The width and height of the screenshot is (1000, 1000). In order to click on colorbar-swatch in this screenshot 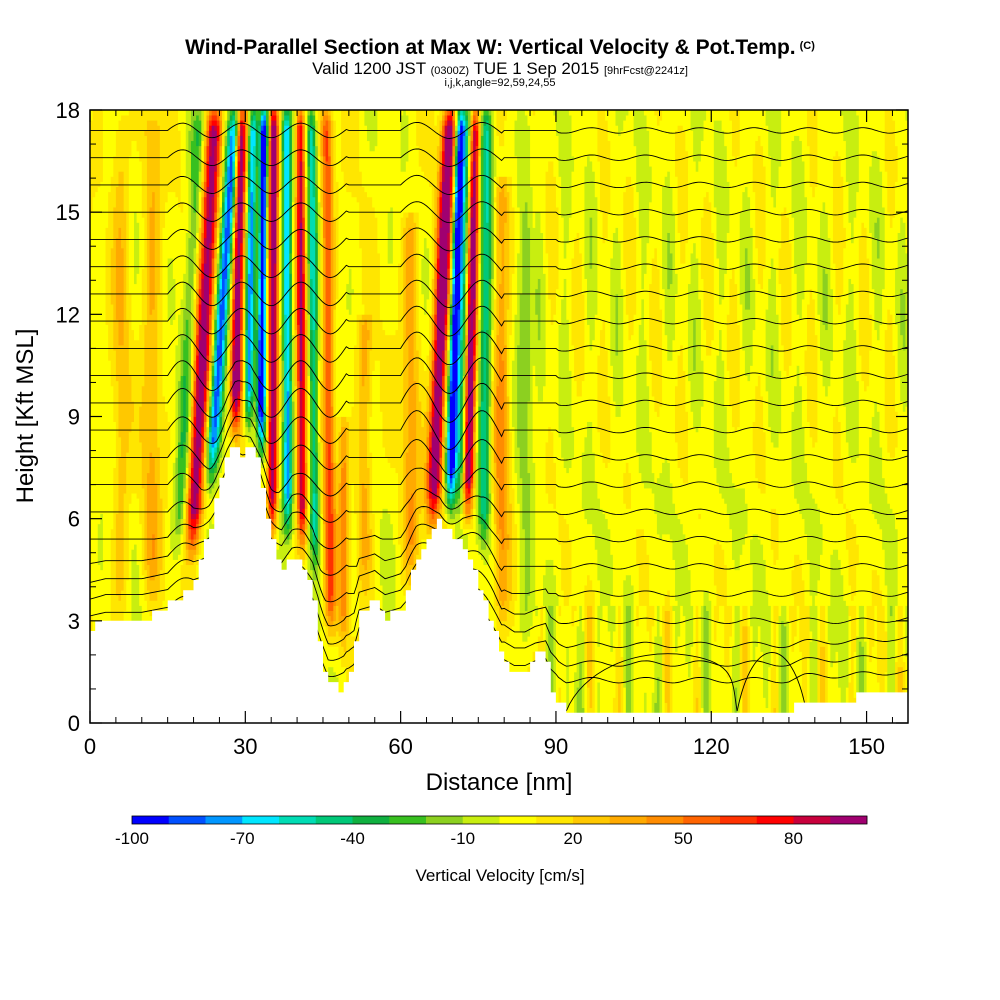, I will do `click(408, 820)`.